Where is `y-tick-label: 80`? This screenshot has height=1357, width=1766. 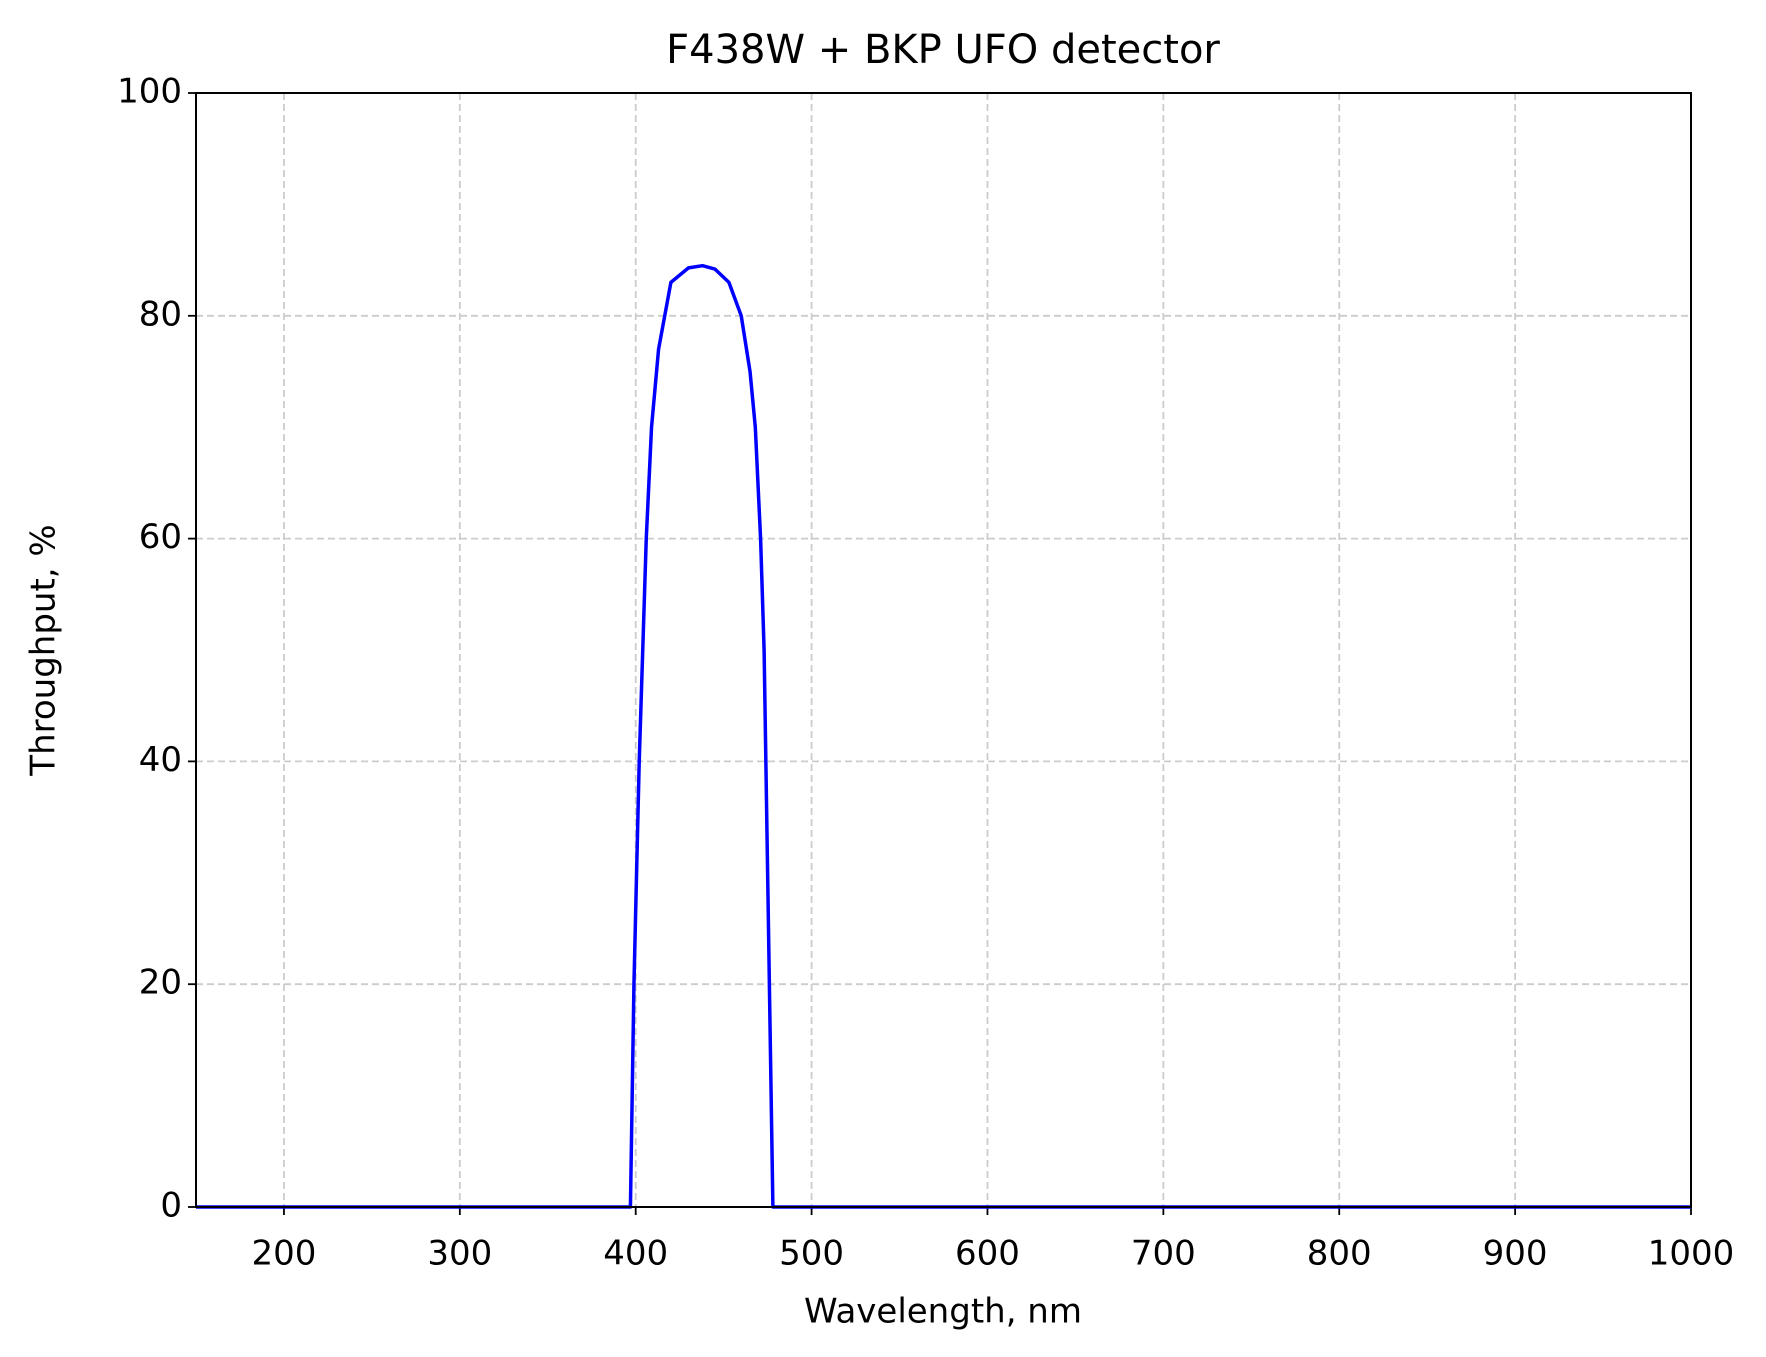
y-tick-label: 80 is located at coordinates (160, 314).